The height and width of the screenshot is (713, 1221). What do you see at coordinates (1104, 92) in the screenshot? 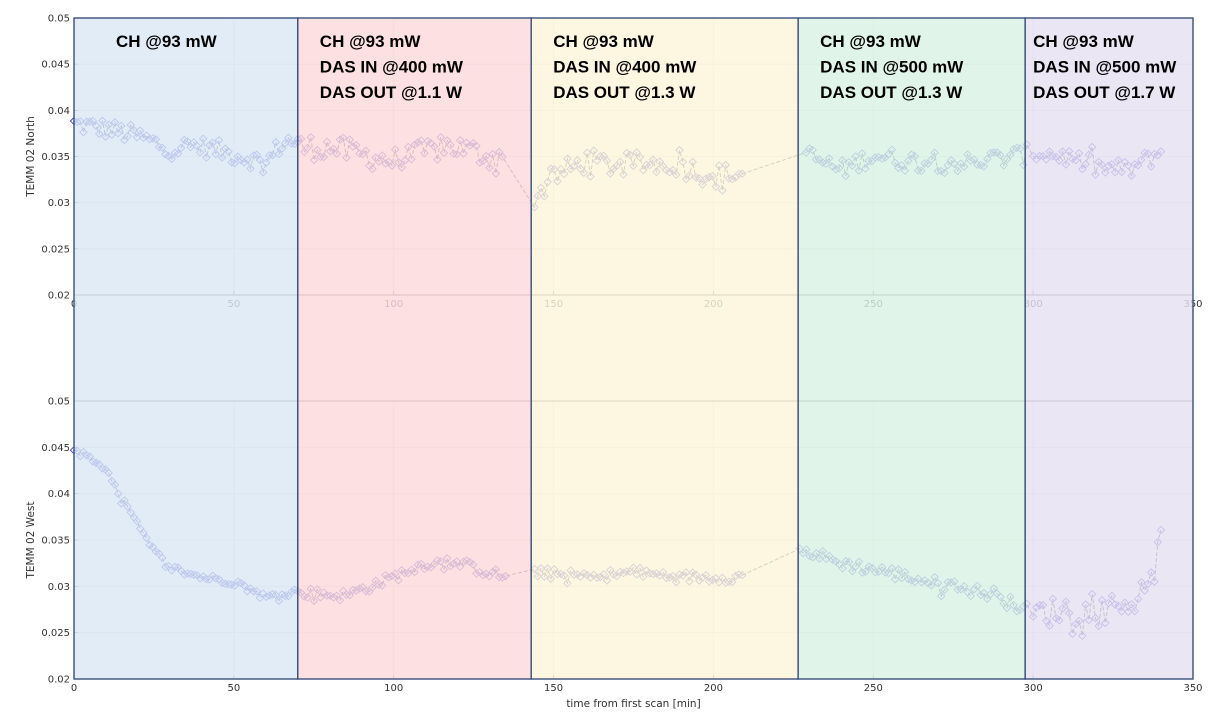
I see `region-label: DAS OUT @1.7 W` at bounding box center [1104, 92].